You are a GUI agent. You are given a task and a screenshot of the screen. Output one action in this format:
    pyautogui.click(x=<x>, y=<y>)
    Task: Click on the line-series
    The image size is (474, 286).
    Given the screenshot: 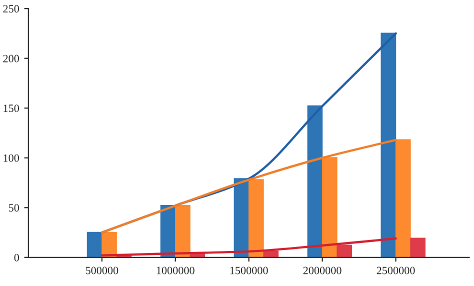 What is the action you would take?
    pyautogui.click(x=248, y=247)
    